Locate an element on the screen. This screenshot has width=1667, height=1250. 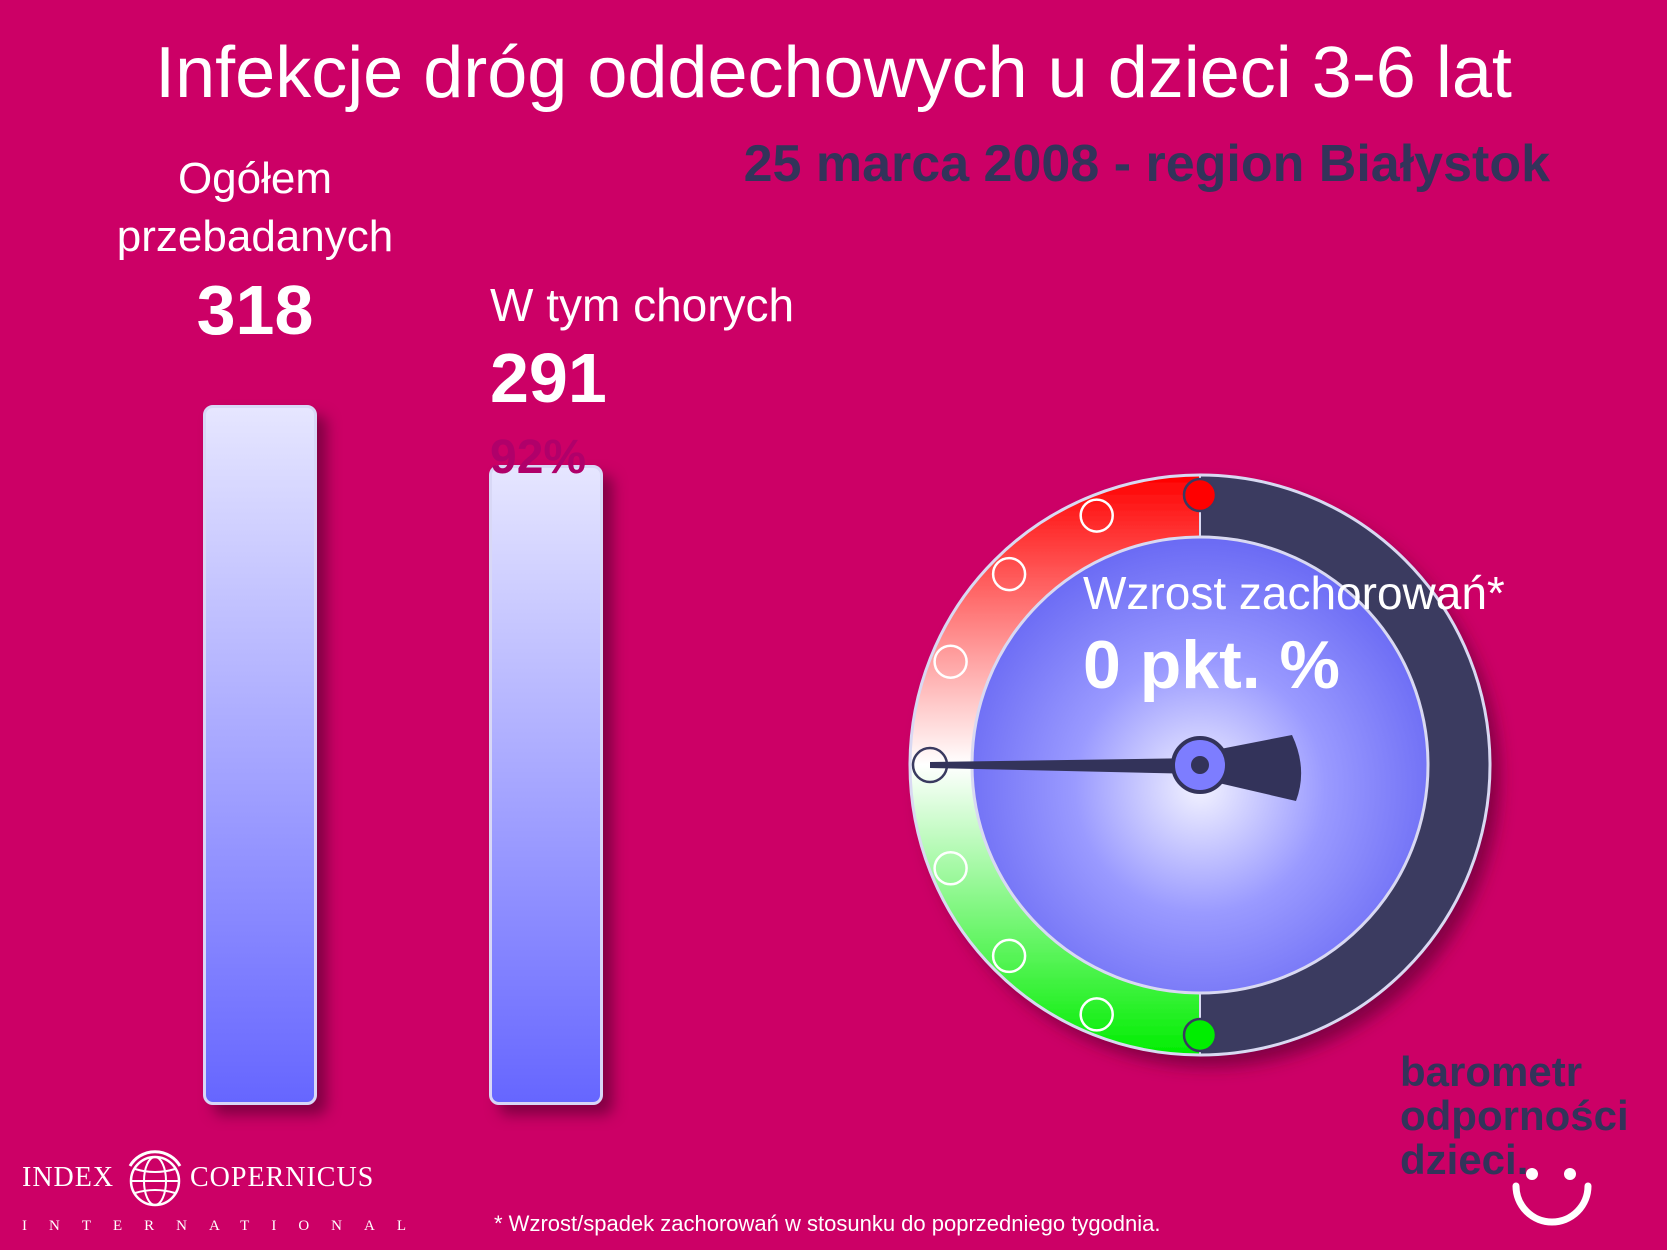
total-label: Ogółem przebadanych is located at coordinates (255, 207).